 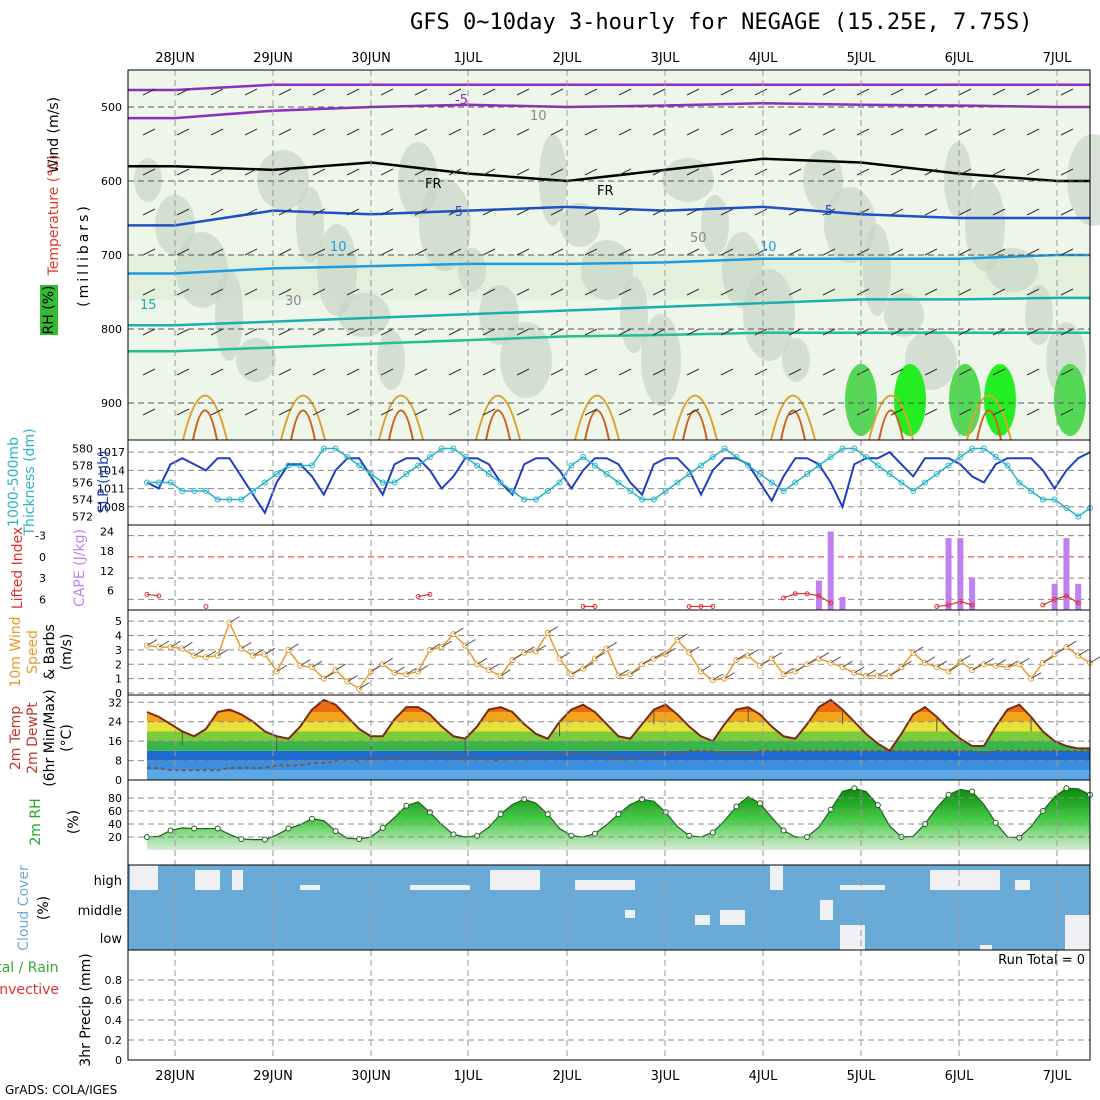 I want to click on wind-tick-label: 0, so click(x=118, y=693).